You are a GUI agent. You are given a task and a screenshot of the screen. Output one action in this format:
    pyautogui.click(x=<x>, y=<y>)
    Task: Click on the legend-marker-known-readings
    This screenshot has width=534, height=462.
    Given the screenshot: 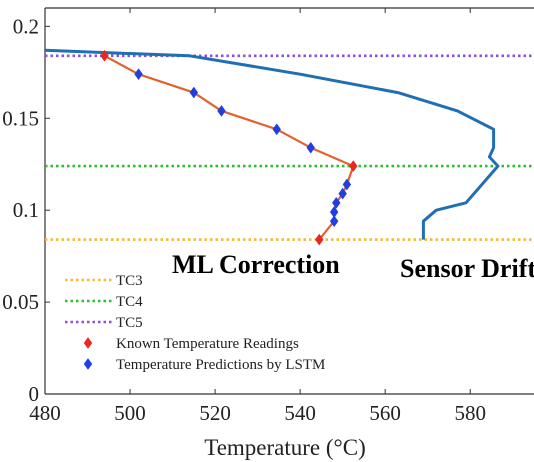 What is the action you would take?
    pyautogui.click(x=88, y=343)
    